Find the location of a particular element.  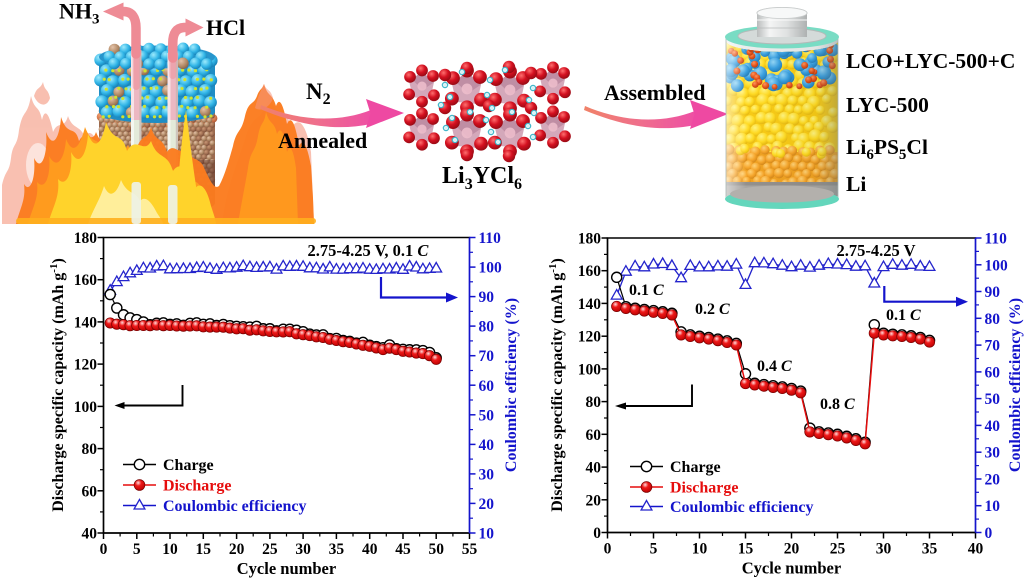

svg-text: Assembled is located at coordinates (654, 92).